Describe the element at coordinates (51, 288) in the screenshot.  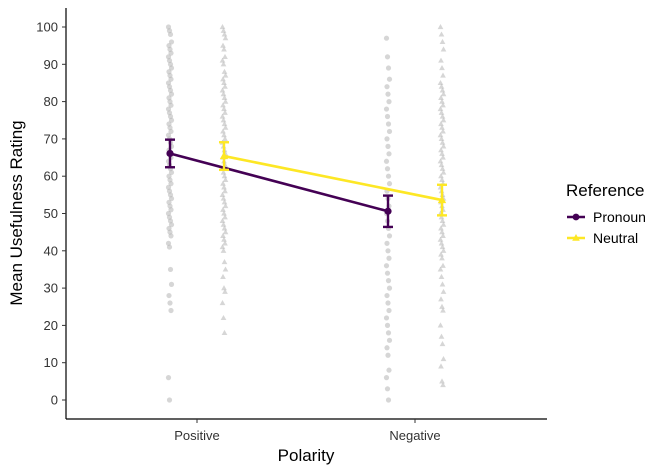
I see `y-tick-label: 30` at that location.